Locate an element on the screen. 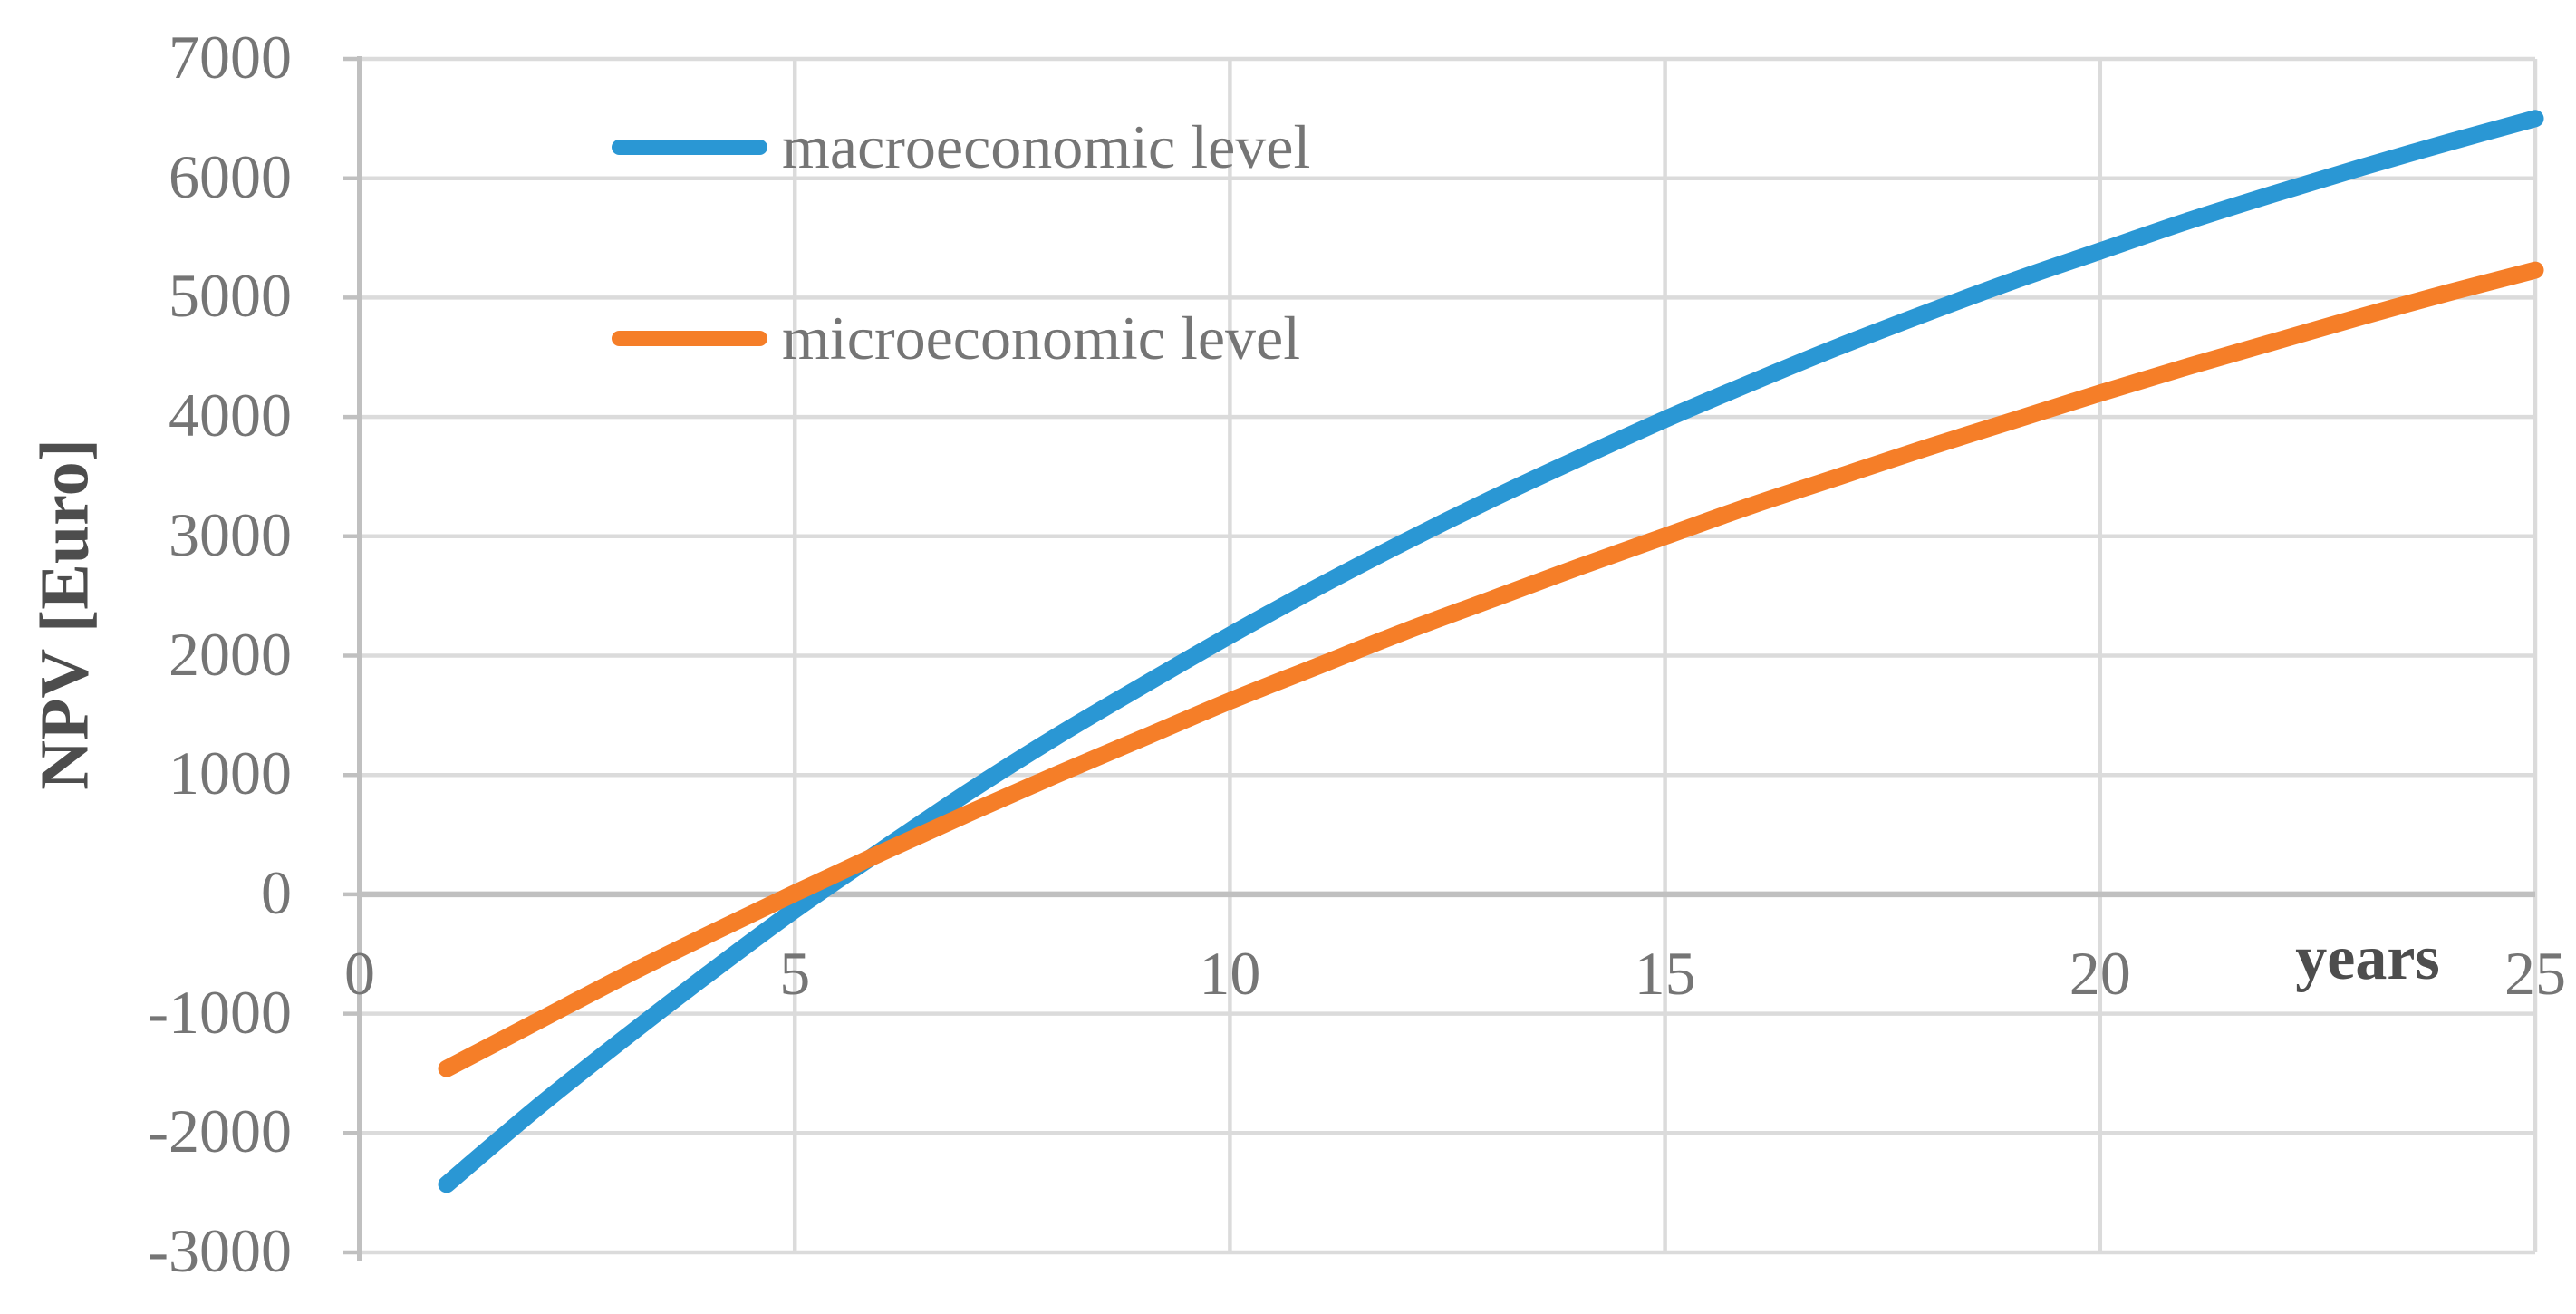 This screenshot has width=2576, height=1314. y-tick-label: -2000 is located at coordinates (220, 1131).